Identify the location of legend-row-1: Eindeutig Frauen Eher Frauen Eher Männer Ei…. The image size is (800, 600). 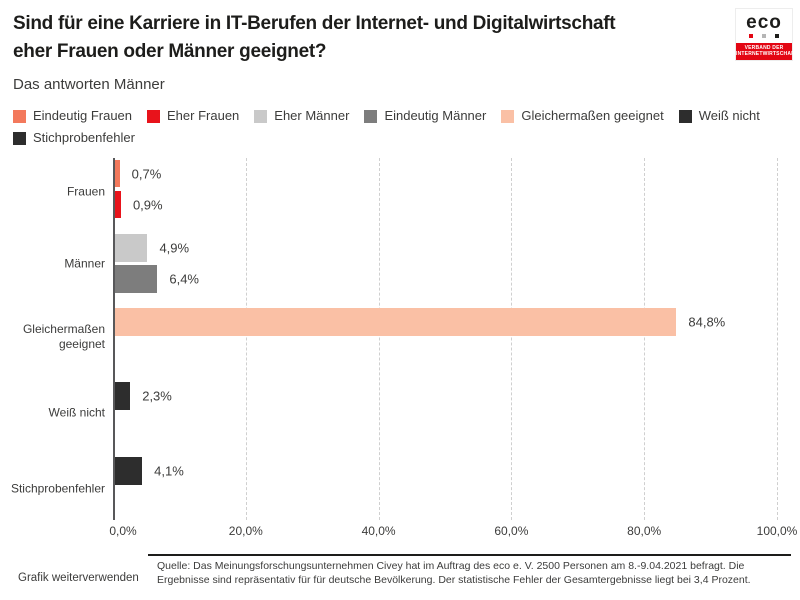
(403, 116).